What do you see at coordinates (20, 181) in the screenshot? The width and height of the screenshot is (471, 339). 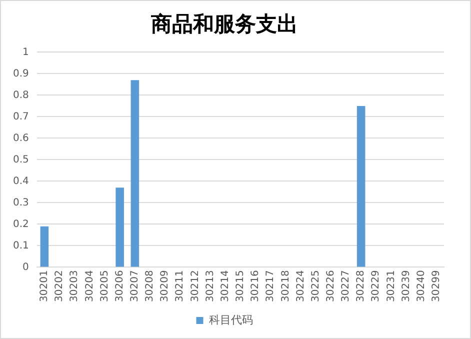 I see `y-tick-label: 0.4` at bounding box center [20, 181].